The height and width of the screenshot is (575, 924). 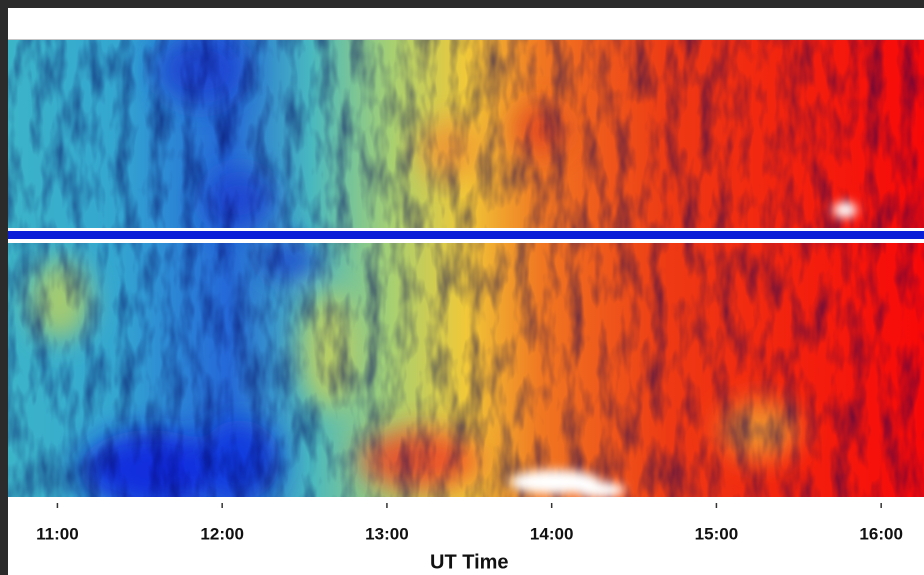 What do you see at coordinates (551, 533) in the screenshot?
I see `x-tick-label: 14:00` at bounding box center [551, 533].